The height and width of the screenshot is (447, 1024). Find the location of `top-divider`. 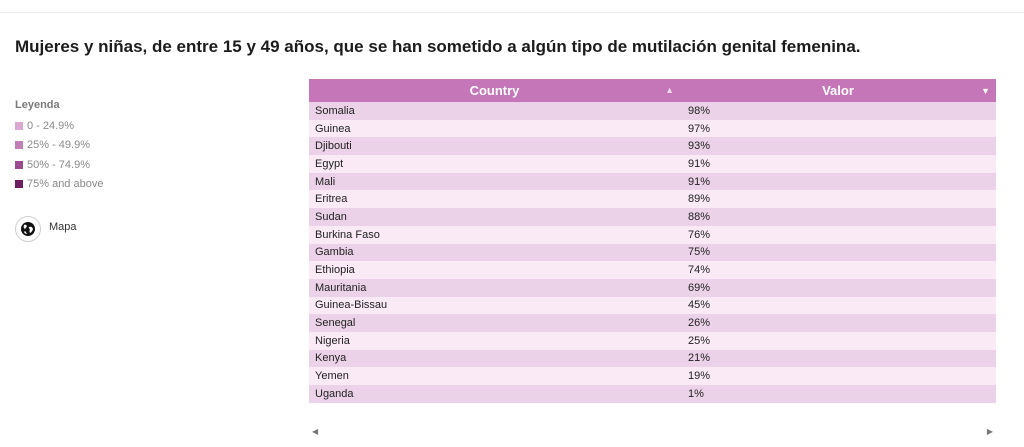

top-divider is located at coordinates (512, 12).